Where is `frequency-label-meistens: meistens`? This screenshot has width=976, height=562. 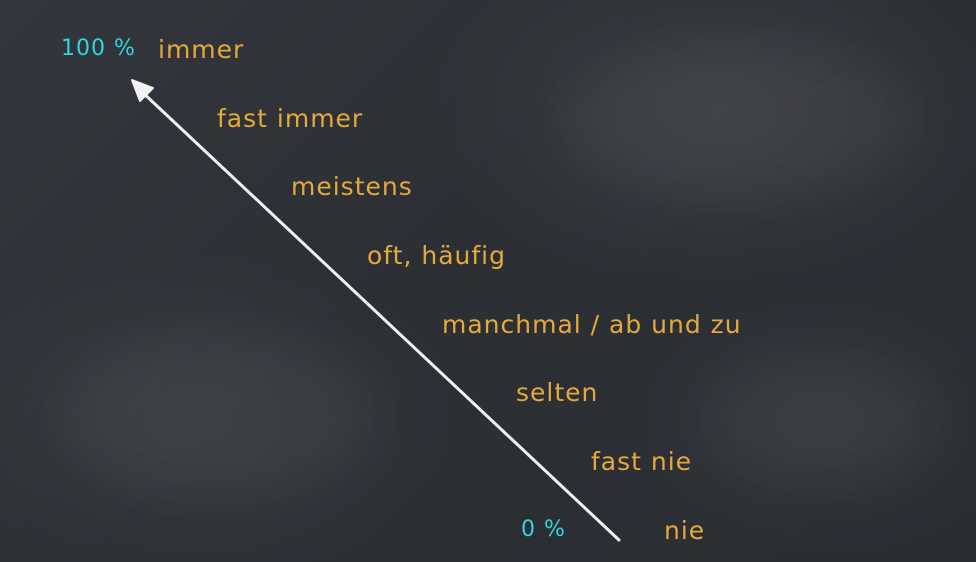 frequency-label-meistens: meistens is located at coordinates (352, 186).